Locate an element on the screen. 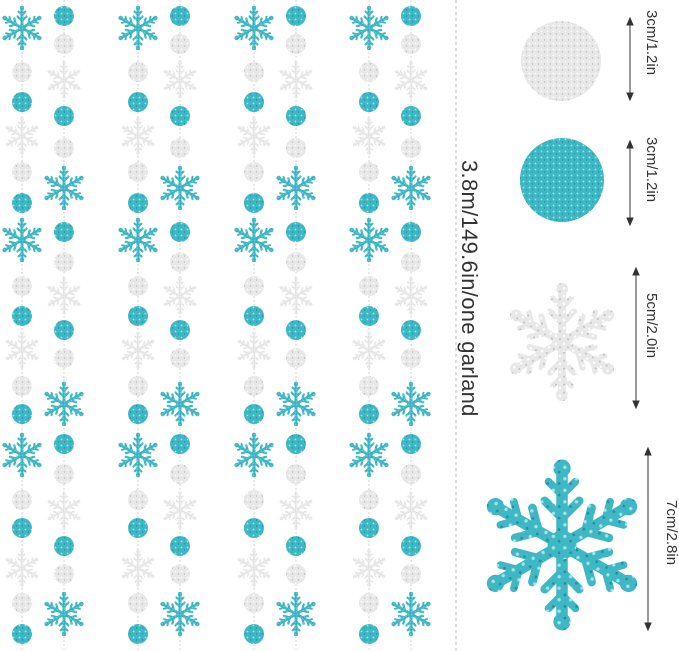  garland-length-label: 3.8m/149.6in/one garland is located at coordinates (469, 288).